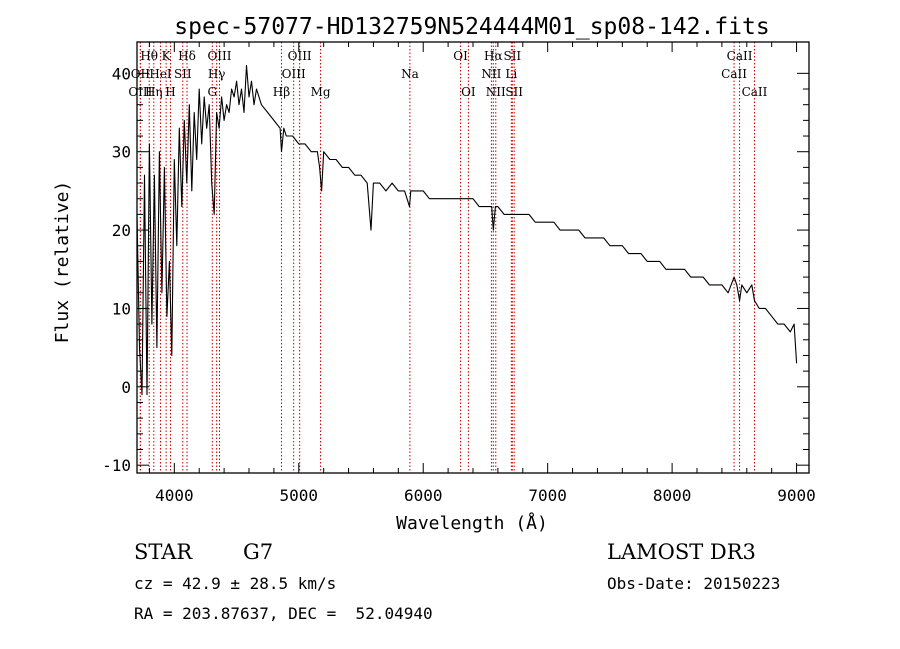 This screenshot has height=649, width=900. What do you see at coordinates (154, 92) in the screenshot?
I see `marker-label: Hη` at bounding box center [154, 92].